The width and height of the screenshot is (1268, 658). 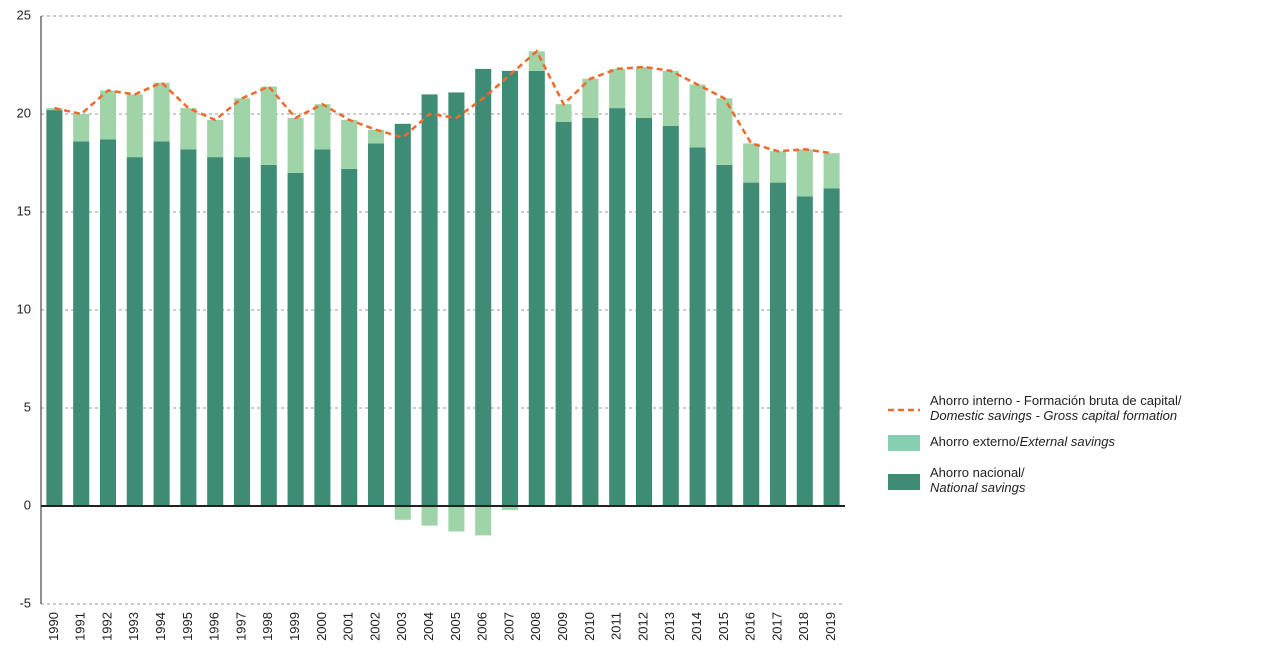 I want to click on legend-text: External savings, so click(x=1068, y=441).